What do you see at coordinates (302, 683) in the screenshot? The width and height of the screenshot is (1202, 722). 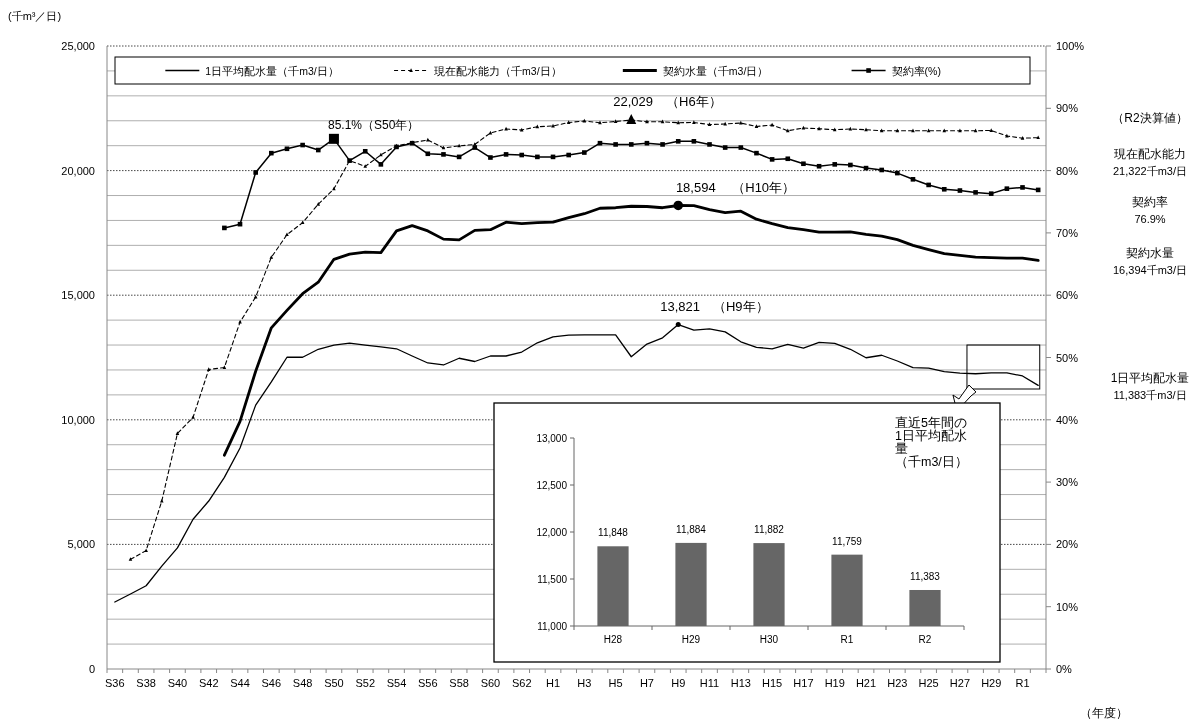 I see `x-tick-label: S48` at bounding box center [302, 683].